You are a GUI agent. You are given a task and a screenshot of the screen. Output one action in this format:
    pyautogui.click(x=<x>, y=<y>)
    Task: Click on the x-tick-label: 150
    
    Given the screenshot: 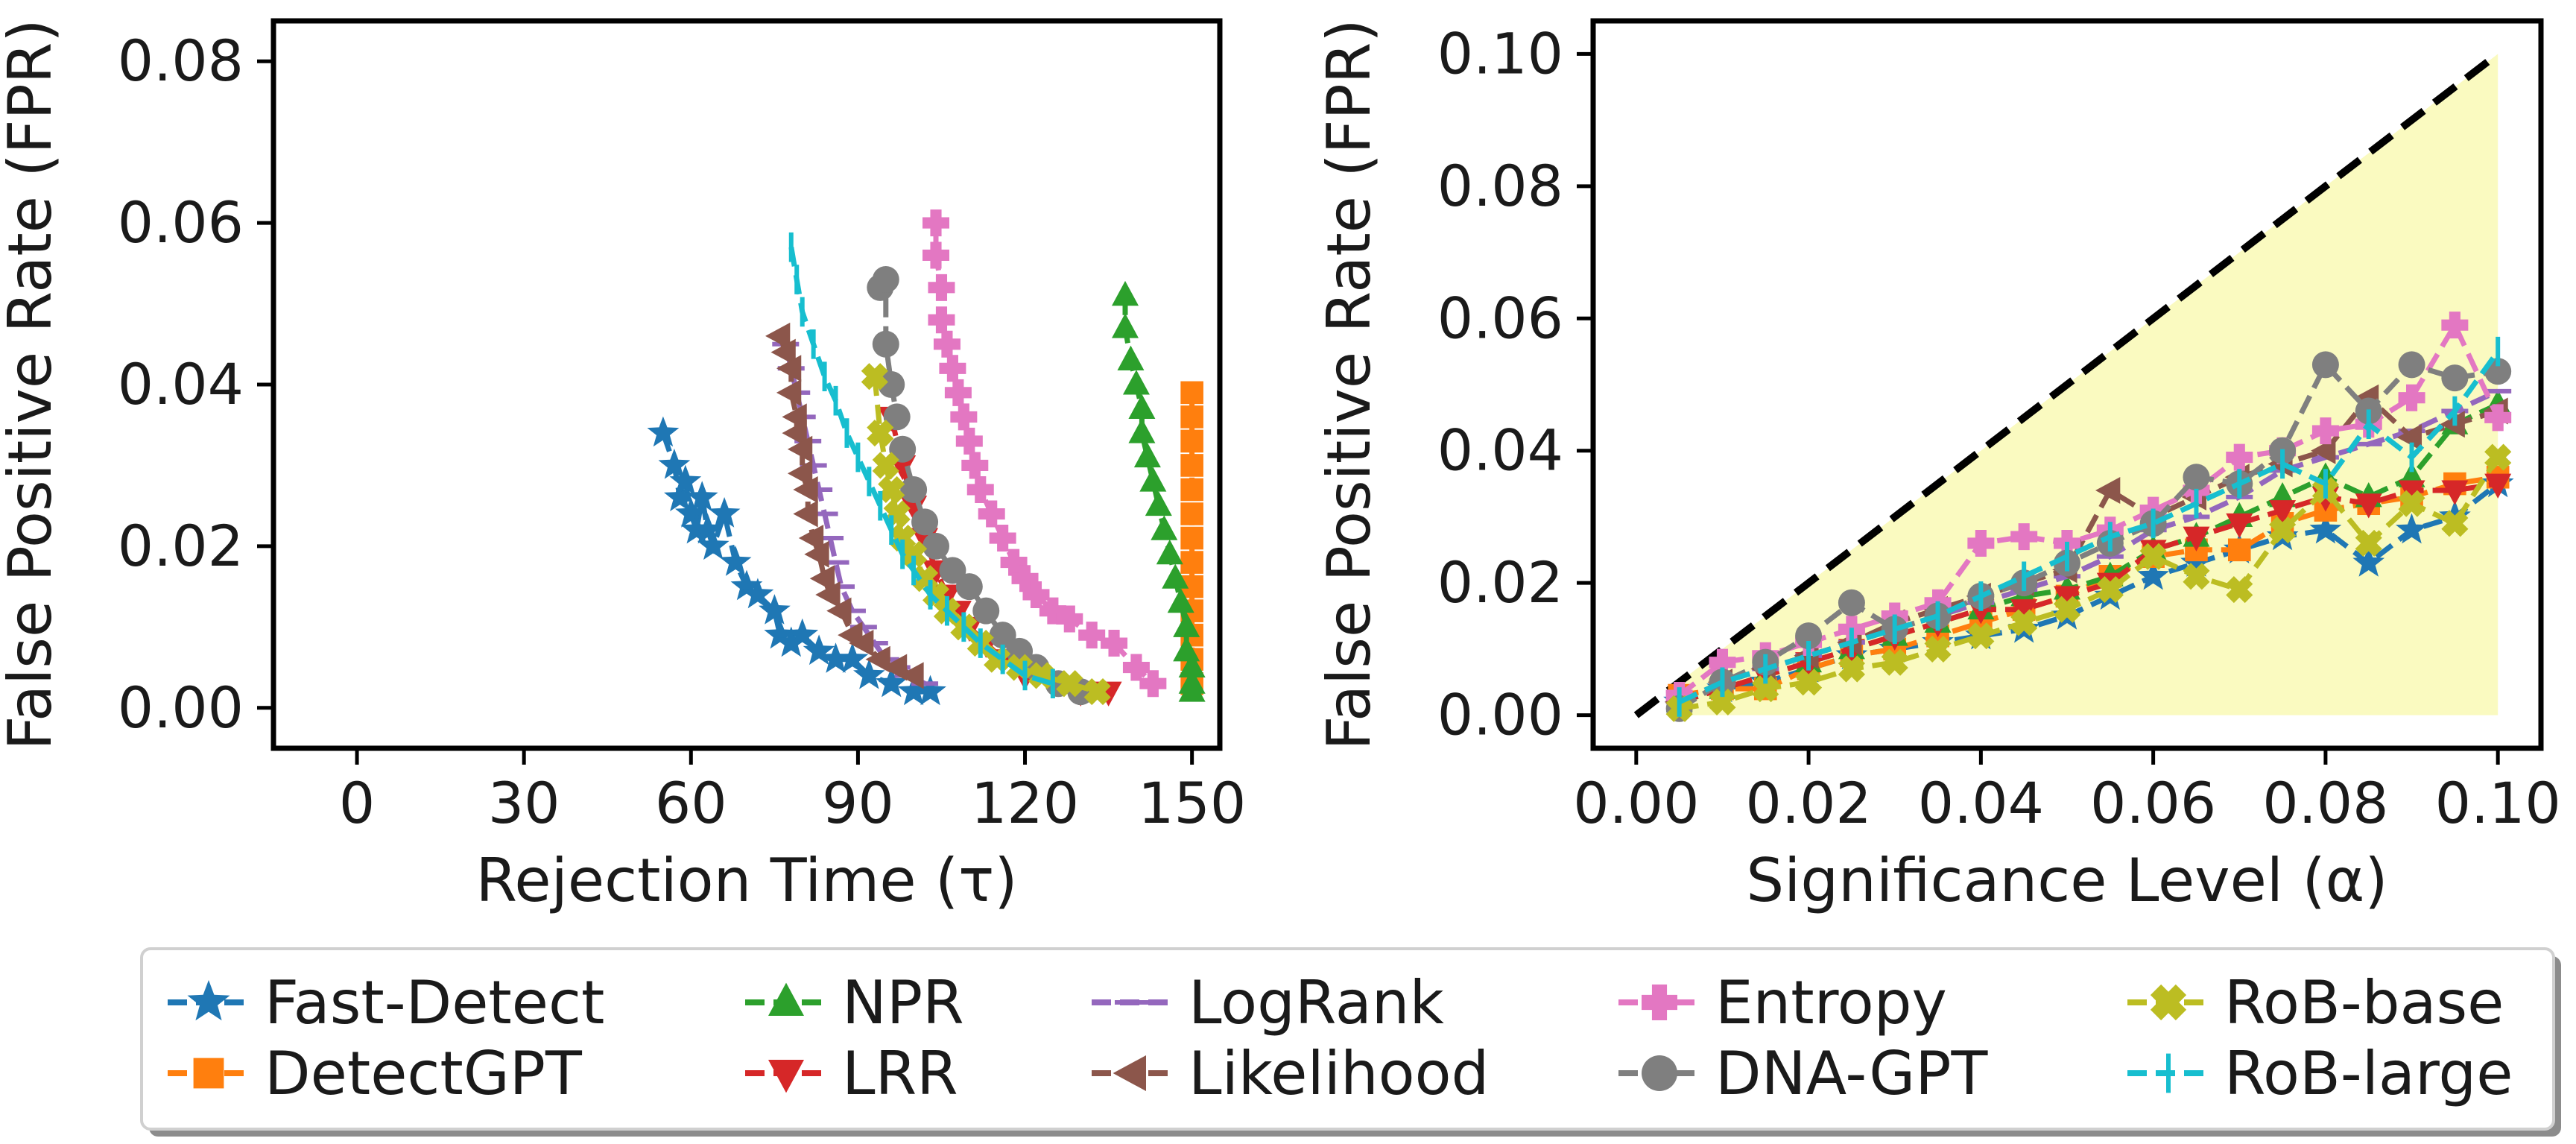 What is the action you would take?
    pyautogui.click(x=1192, y=803)
    